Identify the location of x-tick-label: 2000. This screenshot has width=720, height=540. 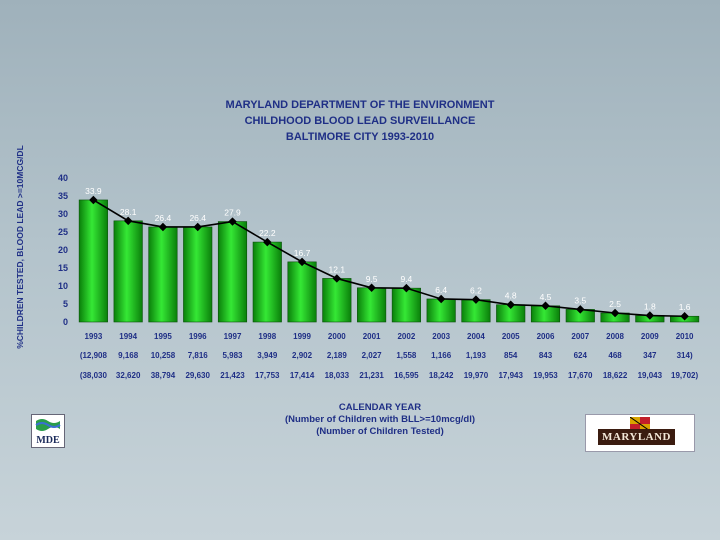
(337, 336).